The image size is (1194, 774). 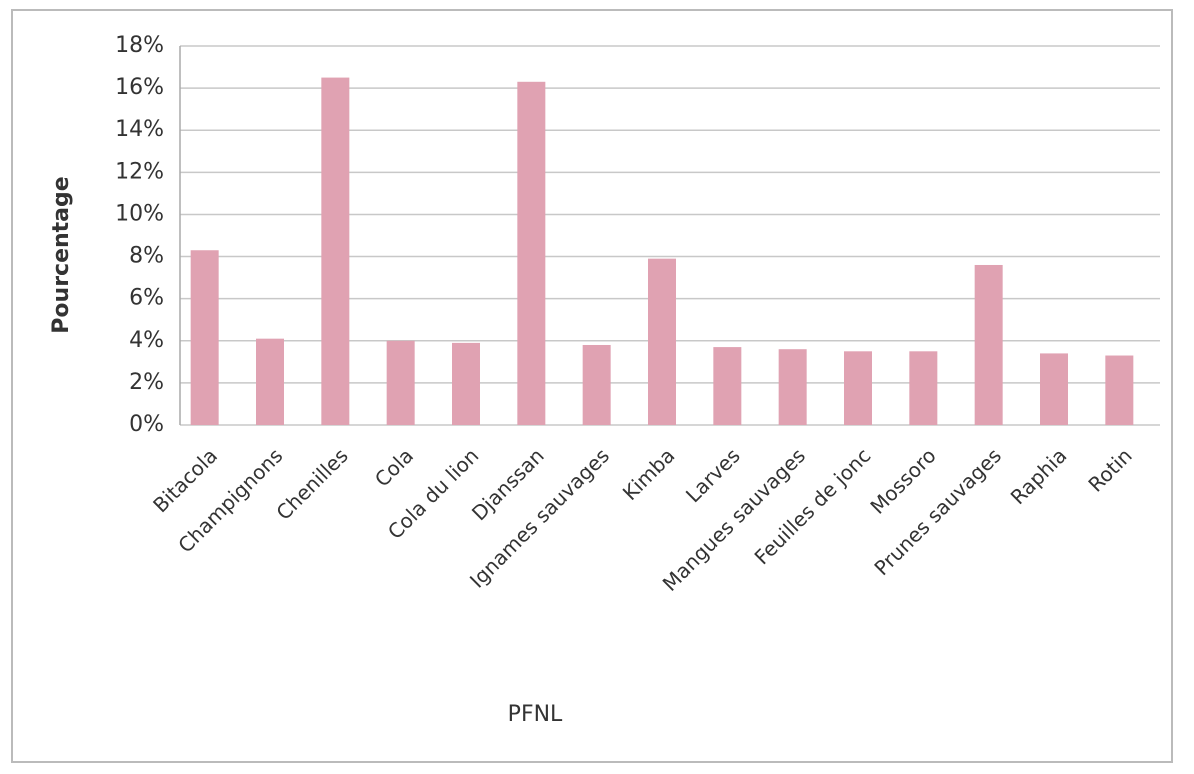 What do you see at coordinates (813, 506) in the screenshot?
I see `x-tick-label: Feuilles de jonc` at bounding box center [813, 506].